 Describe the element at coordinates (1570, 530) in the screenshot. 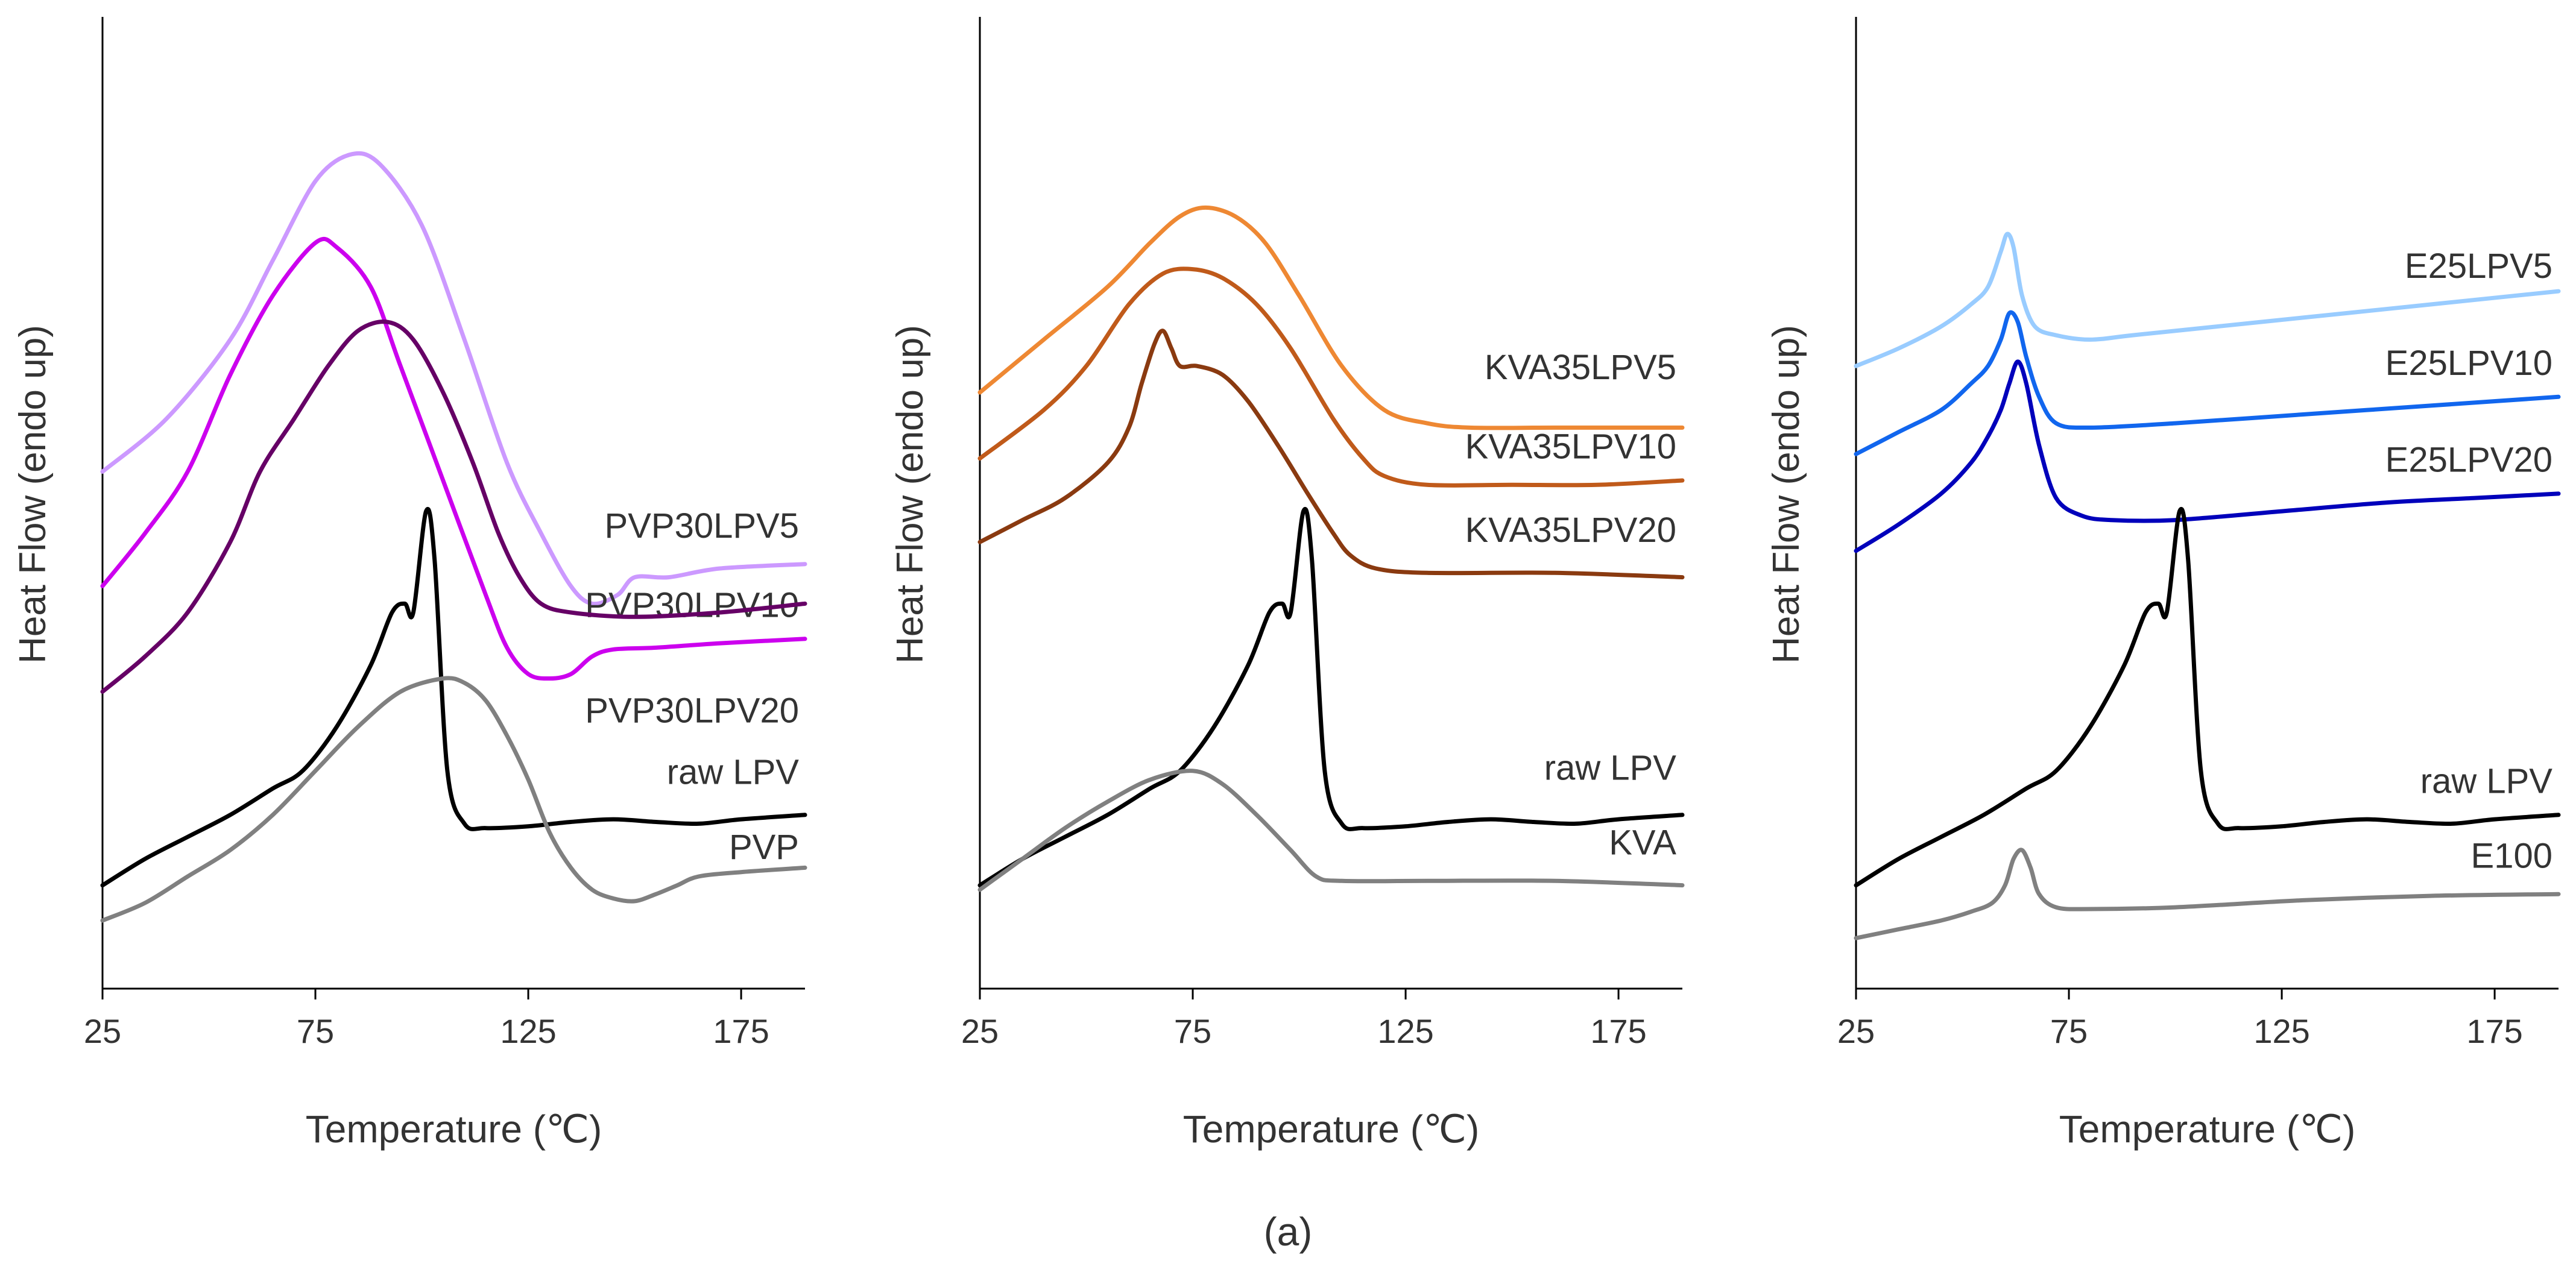

I see `series-label-kva35lpv20: KVA35LPV20` at that location.